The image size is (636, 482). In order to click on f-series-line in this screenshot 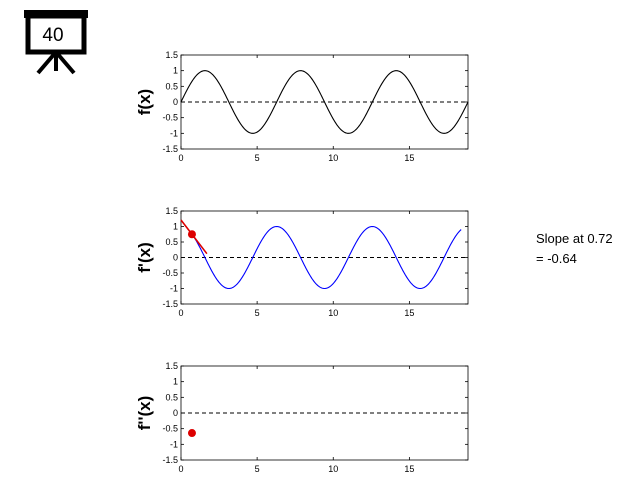, I will do `click(324, 102)`.